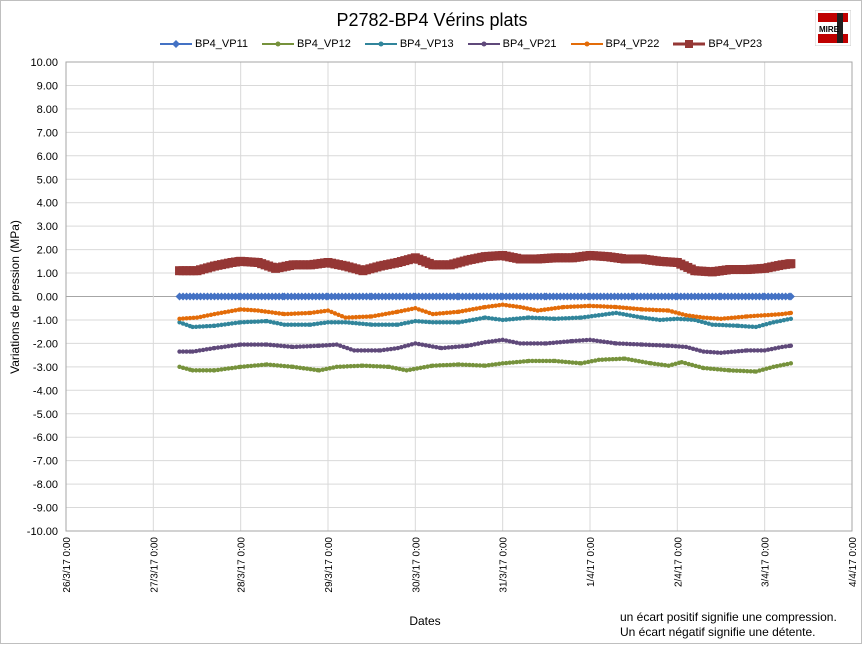  What do you see at coordinates (432, 20) in the screenshot?
I see `chart-title: P2782-BP4 Vérins plats` at bounding box center [432, 20].